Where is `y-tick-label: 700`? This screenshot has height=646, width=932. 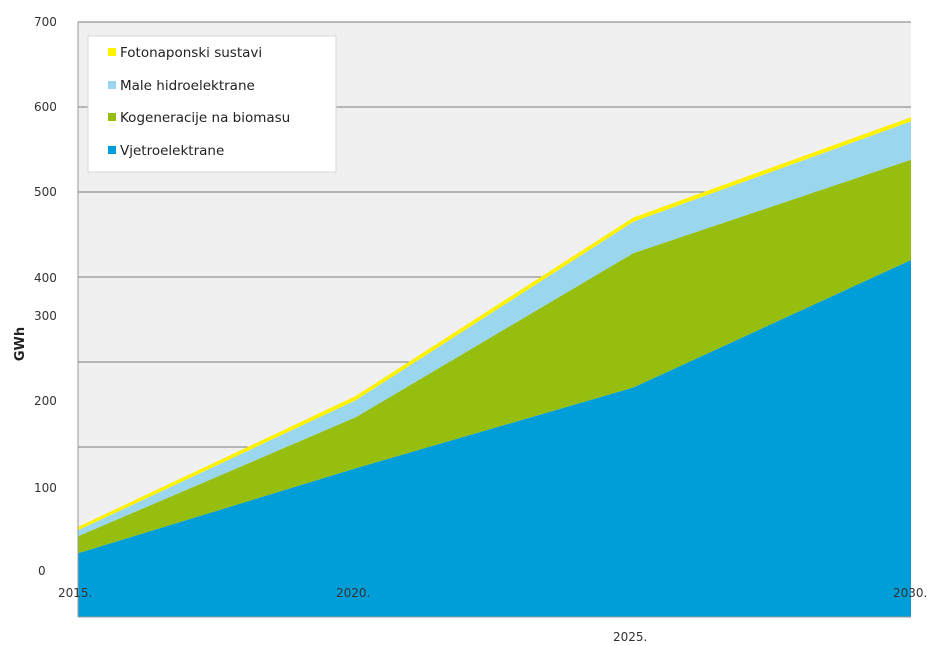 y-tick-label: 700 is located at coordinates (45, 22).